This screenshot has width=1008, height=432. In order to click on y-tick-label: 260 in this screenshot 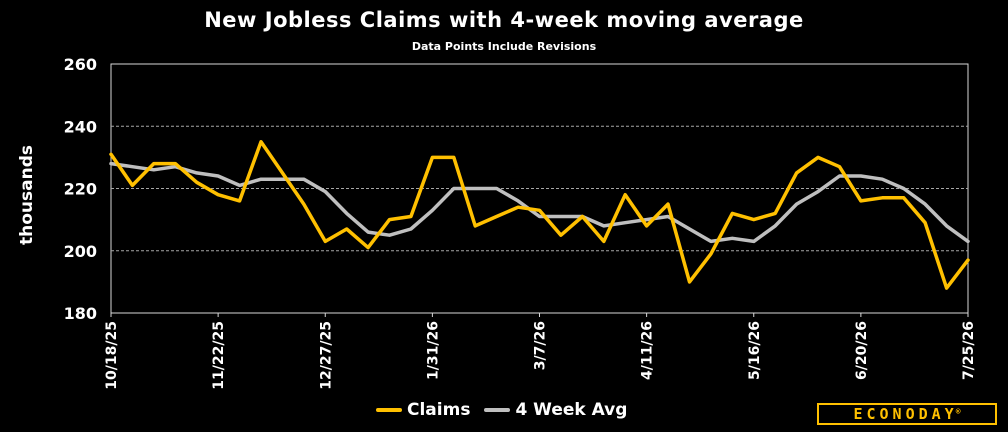, I will do `click(80, 64)`.